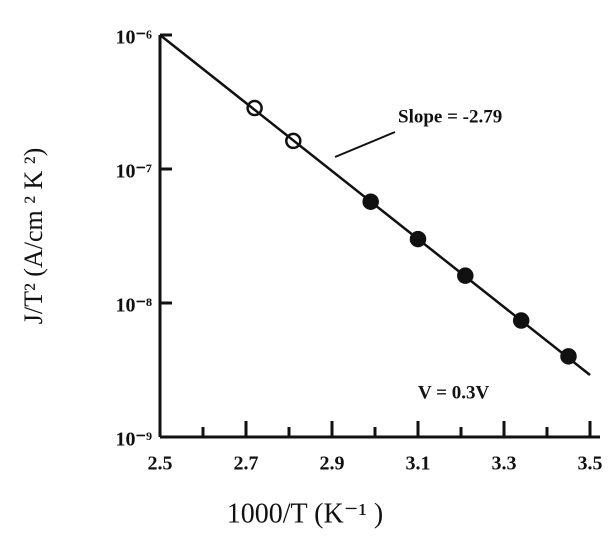  What do you see at coordinates (133, 440) in the screenshot?
I see `y-tick-label: 10⁻⁹` at bounding box center [133, 440].